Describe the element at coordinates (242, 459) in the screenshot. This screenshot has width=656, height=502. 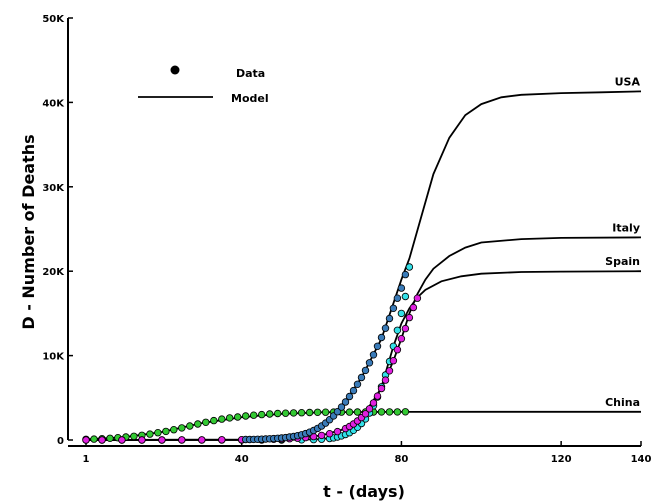
I see `x-tick-label: 40` at that location.